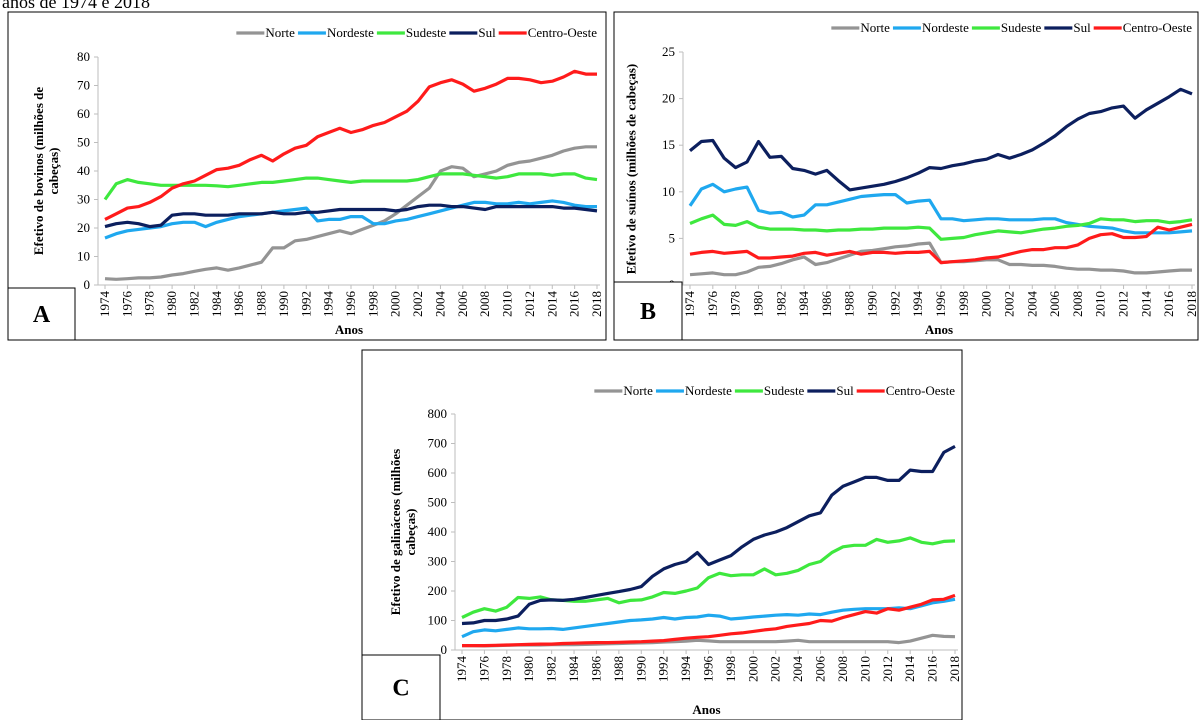  I want to click on x-axis-title: Anos, so click(706, 709).